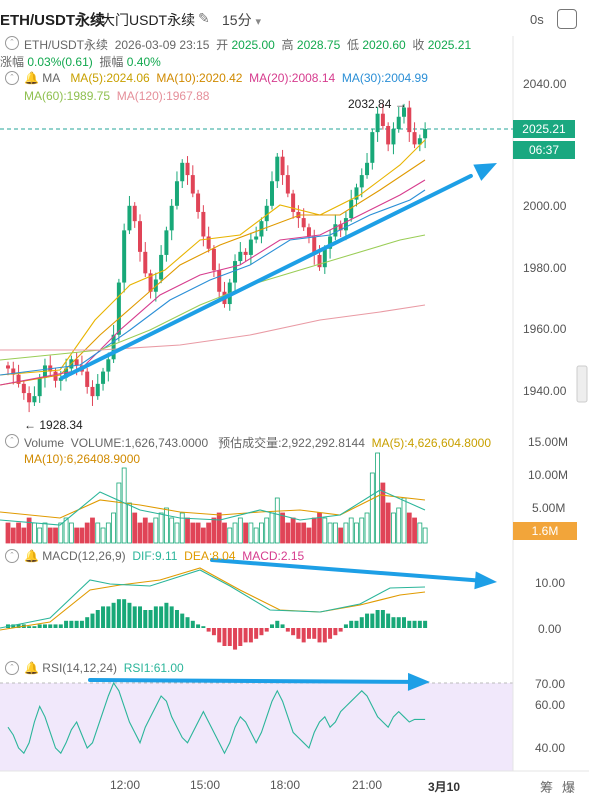  I want to click on collapse-volume-icon: ˆ, so click(12, 441).